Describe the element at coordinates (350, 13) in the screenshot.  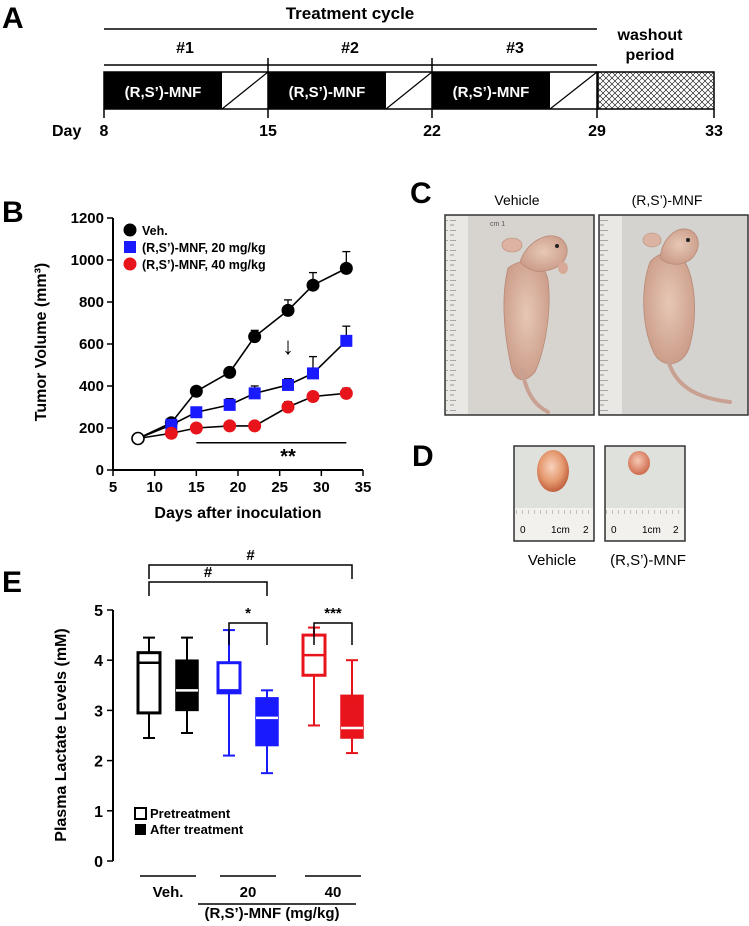
I see `schedule-title: Treatment cycle` at that location.